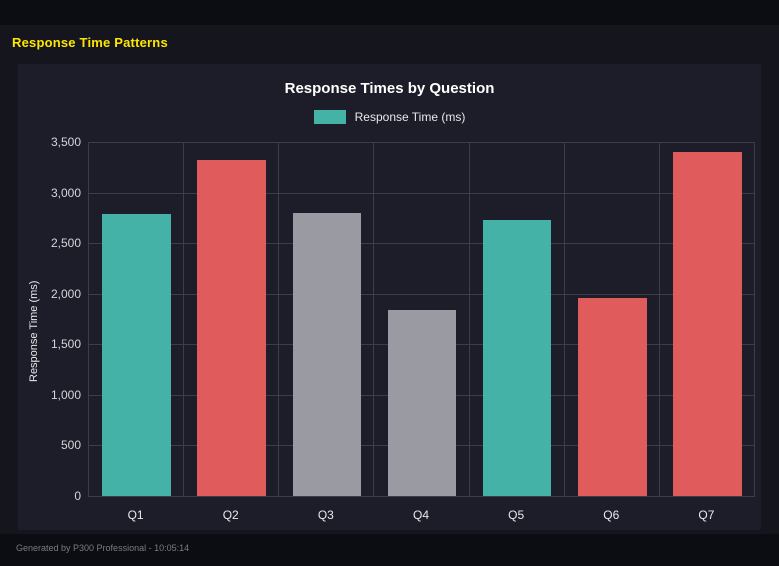 Image resolution: width=779 pixels, height=566 pixels. What do you see at coordinates (65, 394) in the screenshot?
I see `y-tick-label: 1,000` at bounding box center [65, 394].